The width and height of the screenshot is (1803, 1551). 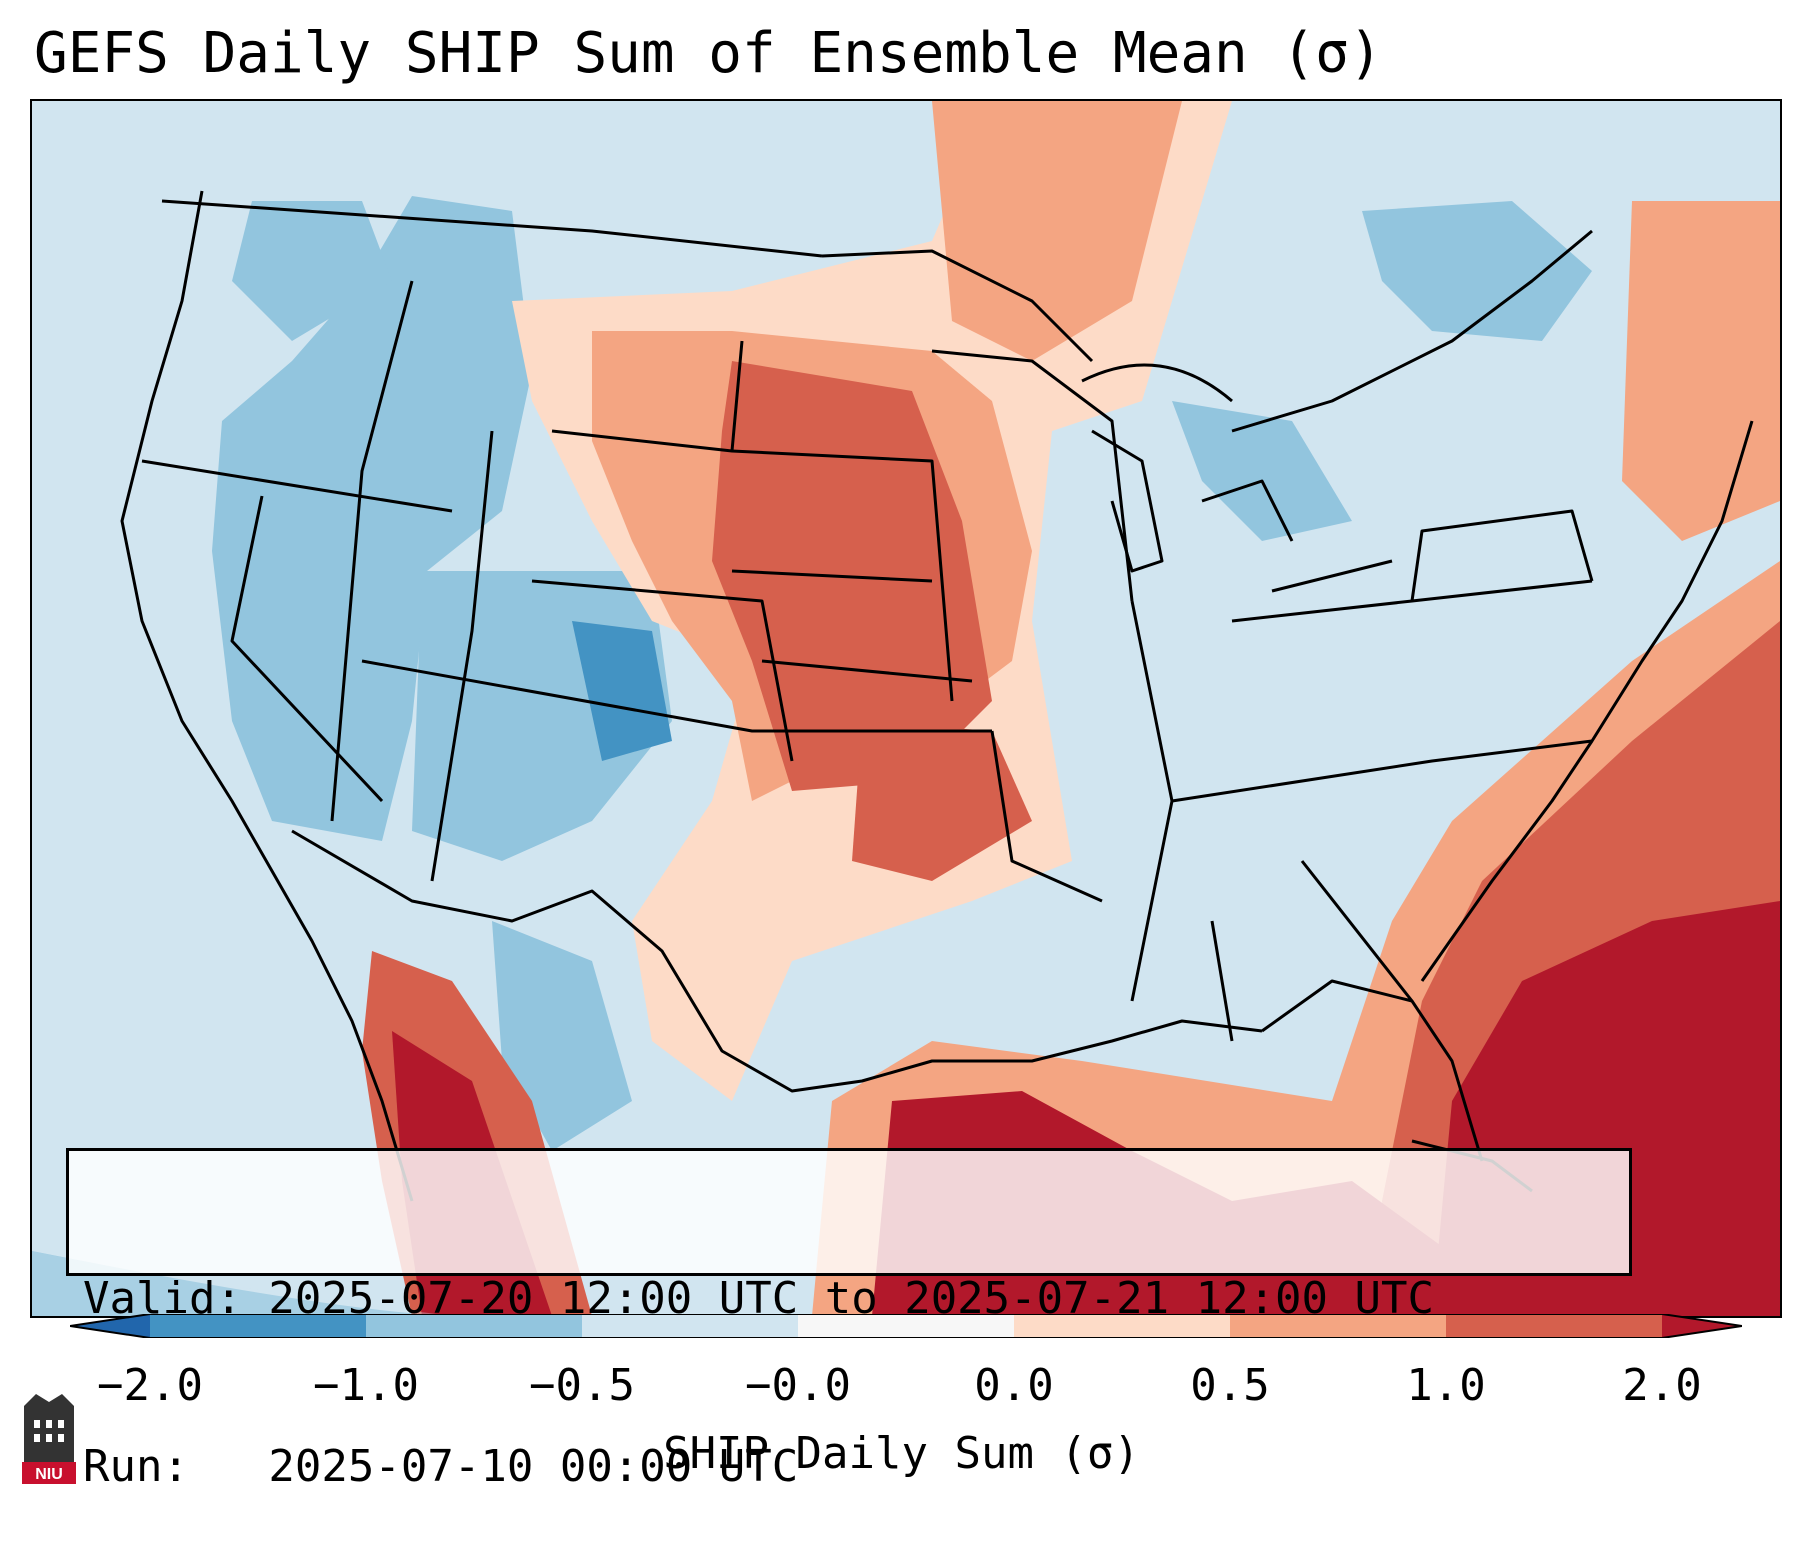 I want to click on us-mexico-gulf-coast, so click(x=777, y=961).